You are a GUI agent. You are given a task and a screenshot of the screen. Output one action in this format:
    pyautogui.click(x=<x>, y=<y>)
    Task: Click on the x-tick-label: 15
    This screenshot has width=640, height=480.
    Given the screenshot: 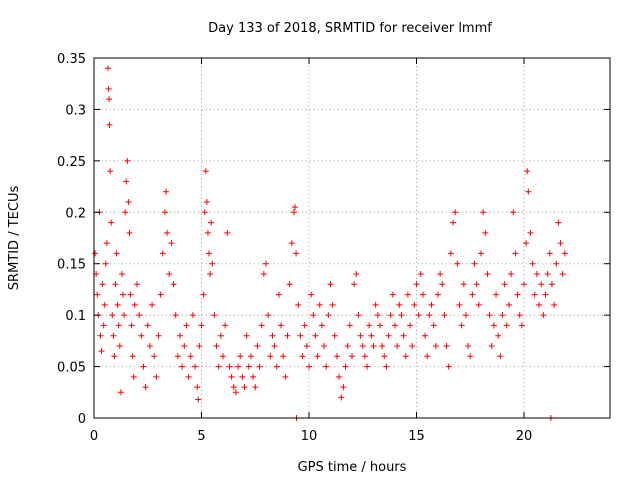 What is the action you would take?
    pyautogui.click(x=416, y=436)
    